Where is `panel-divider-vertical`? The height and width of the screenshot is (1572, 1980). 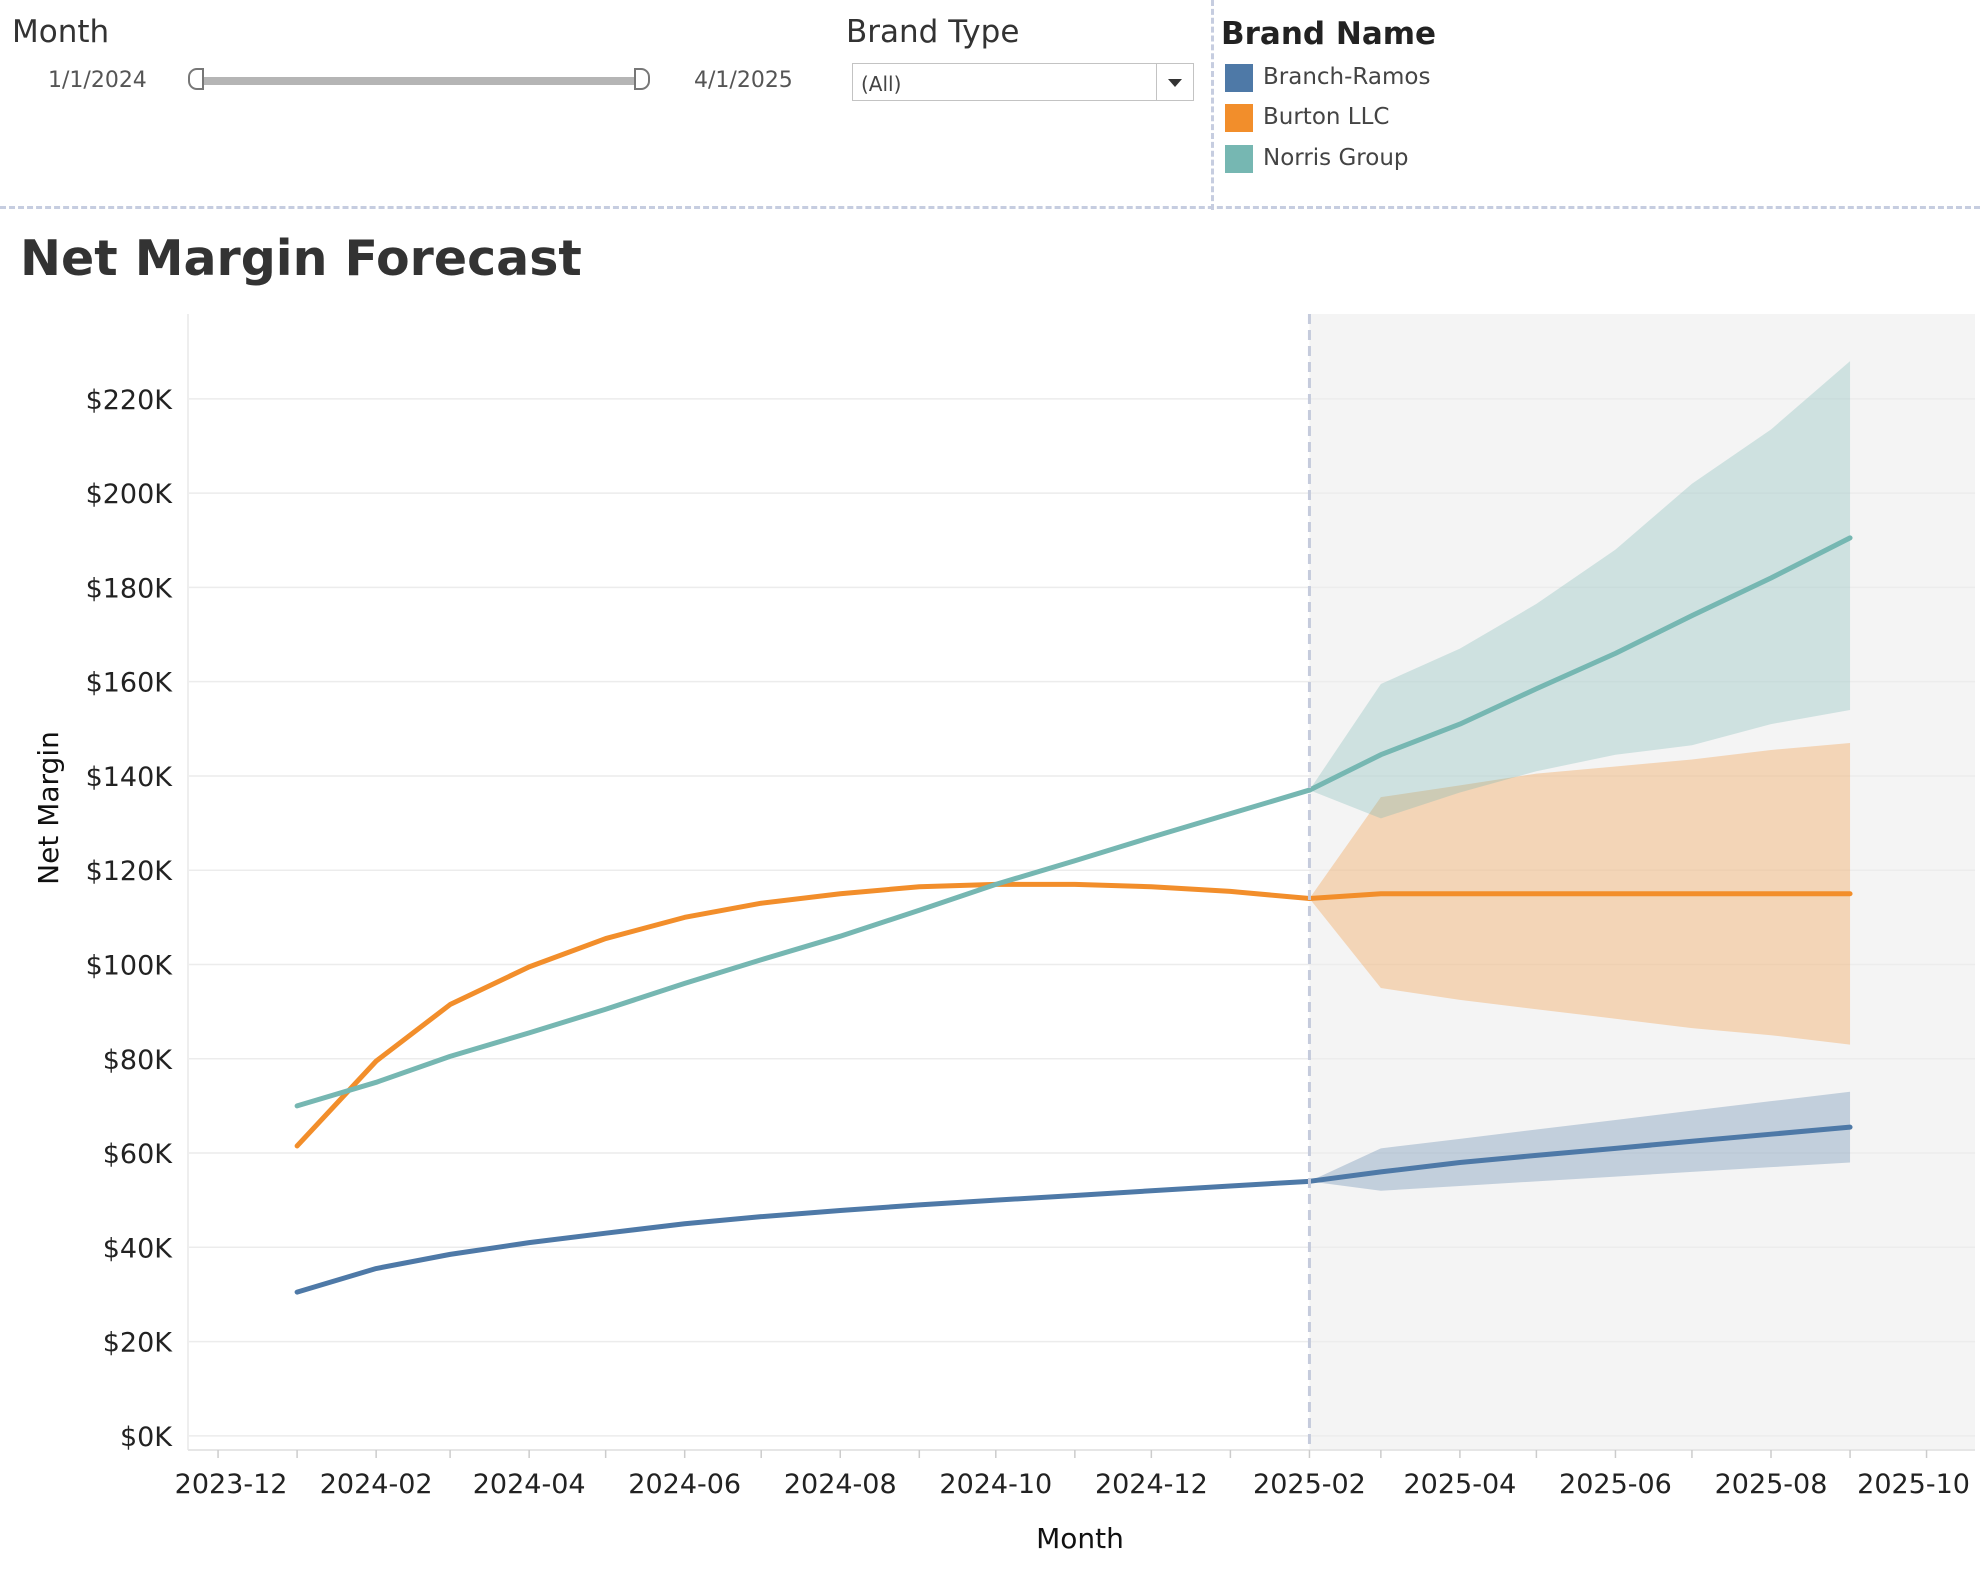
panel-divider-vertical is located at coordinates (1212, 105).